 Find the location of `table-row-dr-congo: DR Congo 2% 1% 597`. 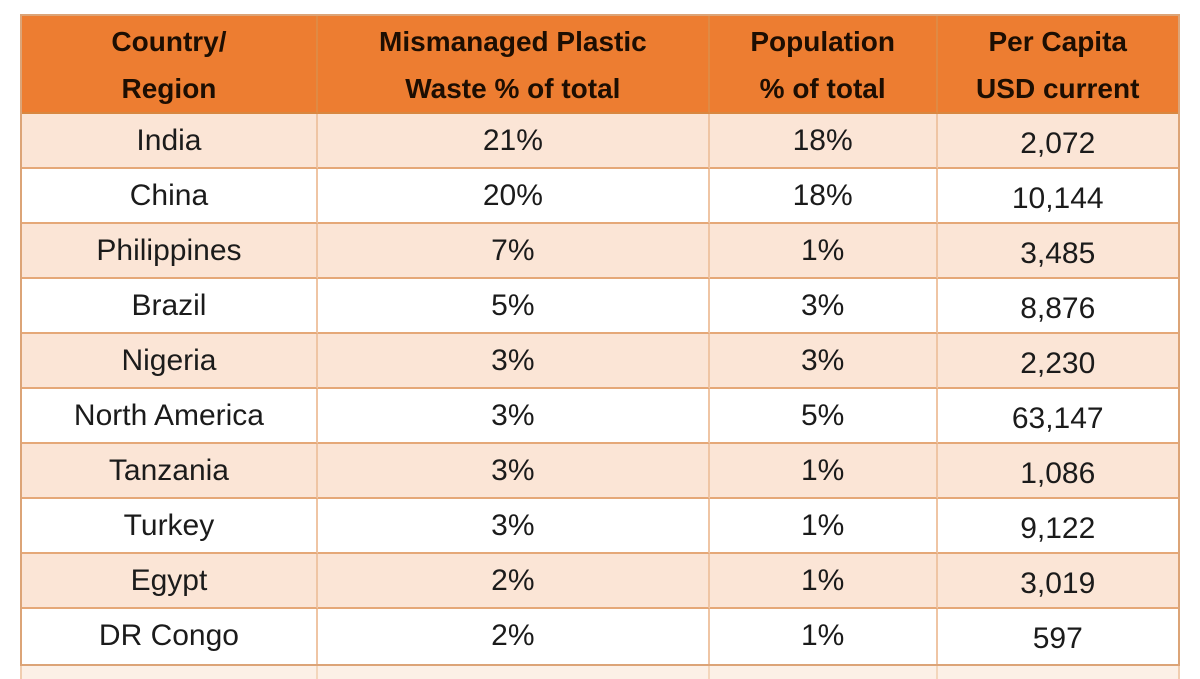

table-row-dr-congo: DR Congo 2% 1% 597 is located at coordinates (600, 636).